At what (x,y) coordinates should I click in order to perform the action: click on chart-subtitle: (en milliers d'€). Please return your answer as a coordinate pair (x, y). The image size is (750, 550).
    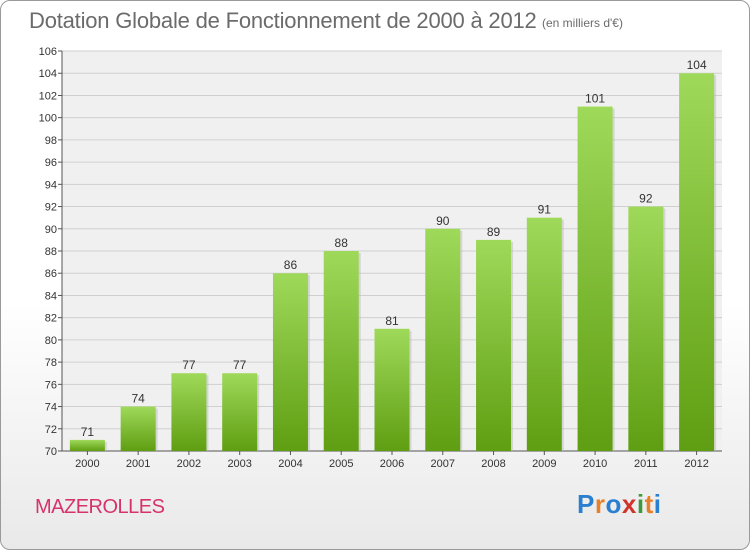
    Looking at the image, I should click on (582, 23).